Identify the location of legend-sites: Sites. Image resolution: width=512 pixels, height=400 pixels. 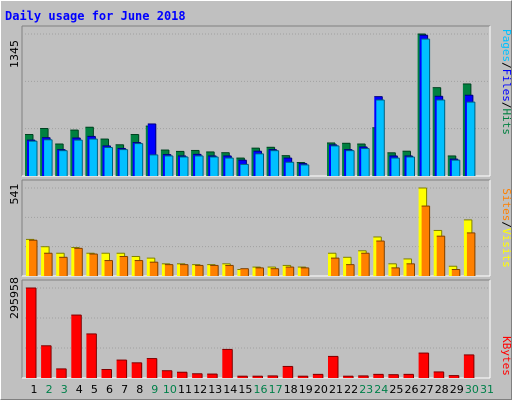
(506, 204).